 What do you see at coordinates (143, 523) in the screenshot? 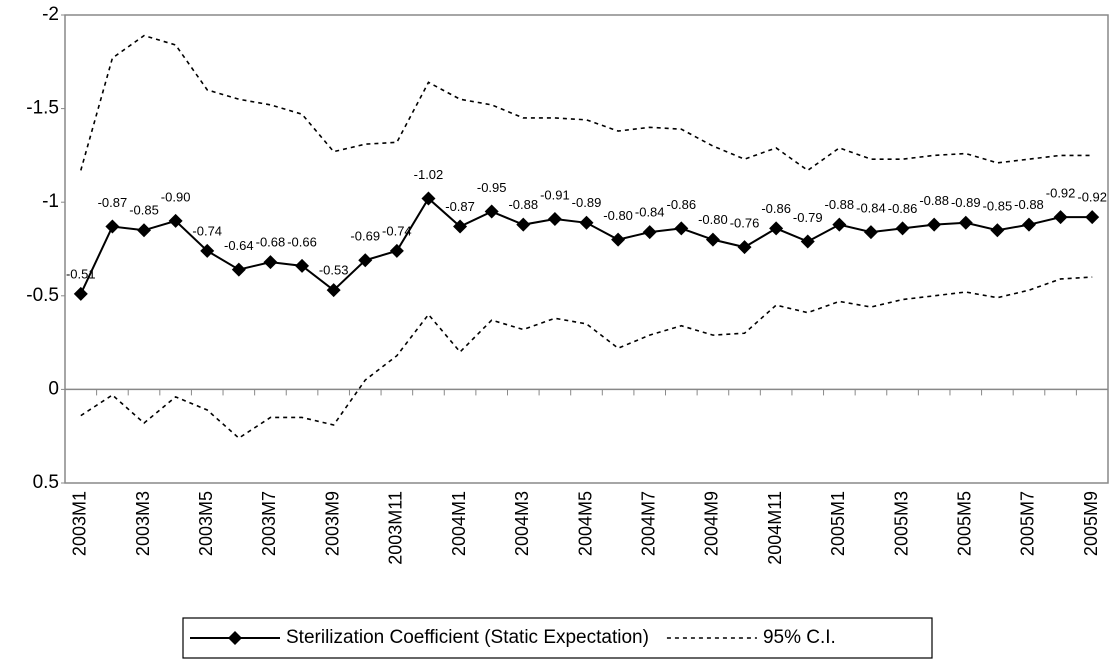
I see `x-tick-label: 2003M3` at bounding box center [143, 523].